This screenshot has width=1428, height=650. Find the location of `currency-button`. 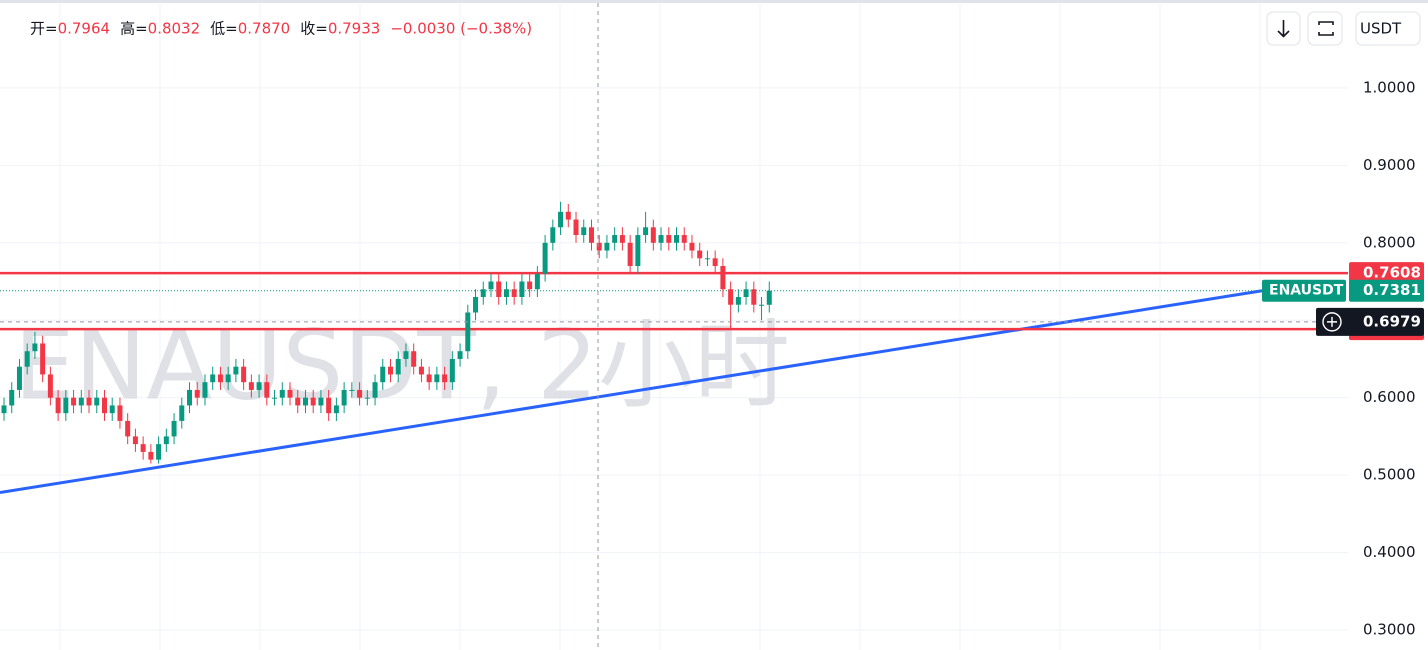

currency-button is located at coordinates (1388, 28).